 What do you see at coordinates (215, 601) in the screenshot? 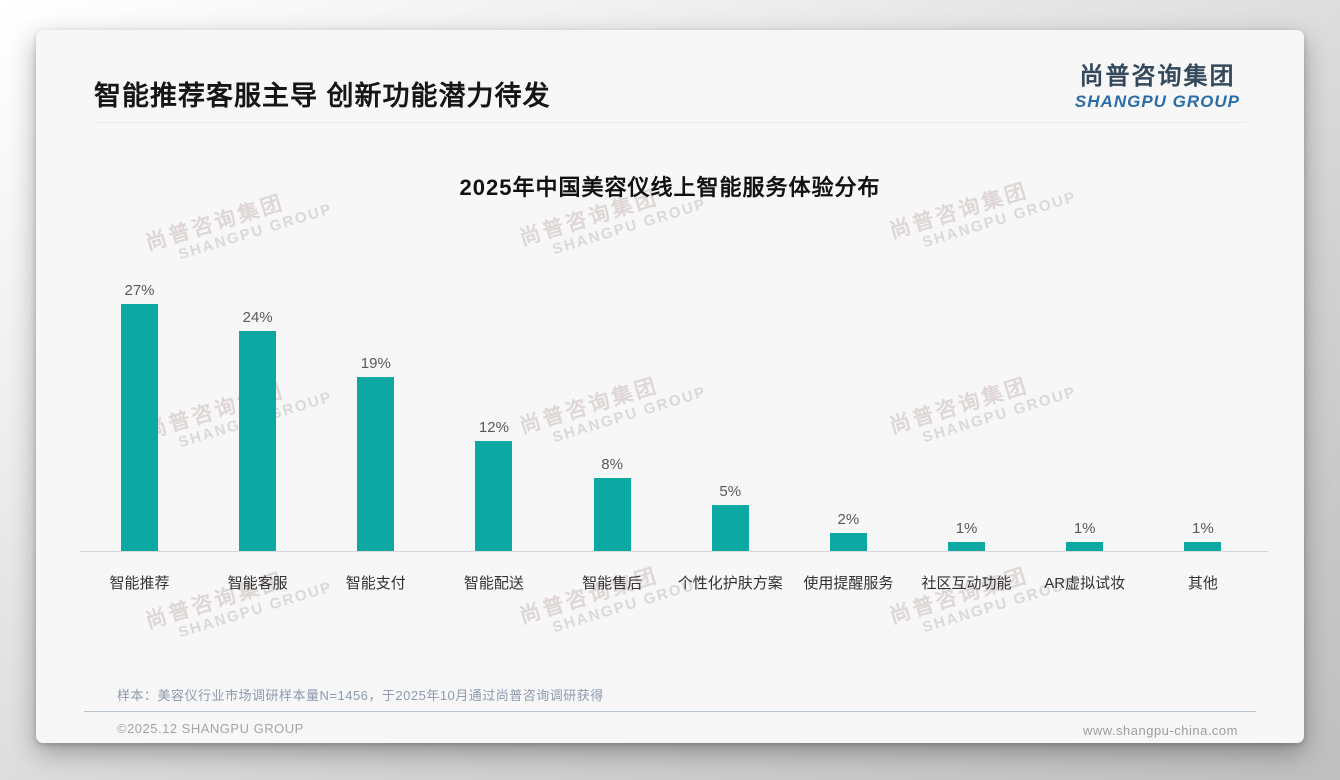
I see `watermark-cn: 尚普咨询集团` at bounding box center [215, 601].